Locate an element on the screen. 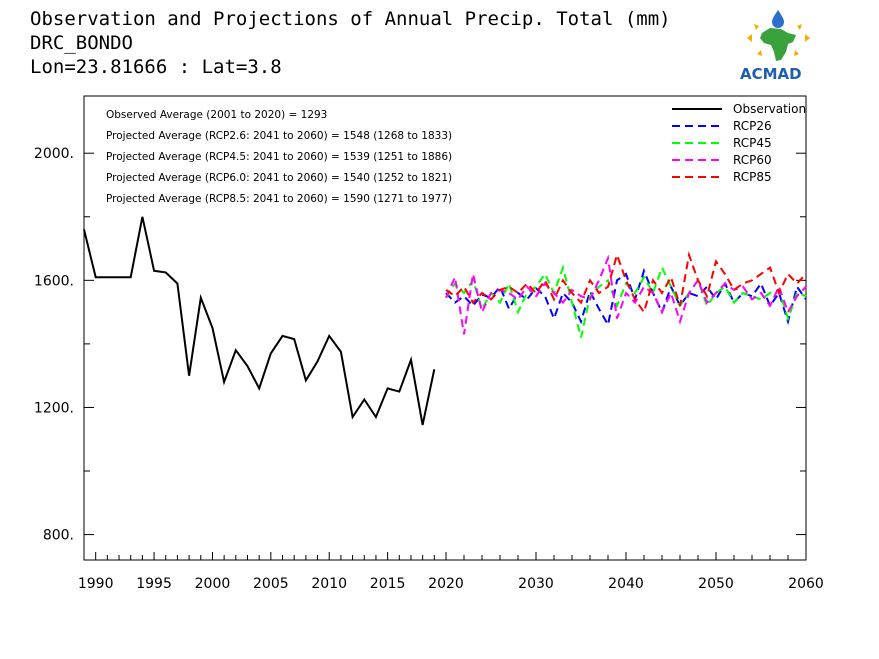 The image size is (879, 659). logo-ray-upper-right is located at coordinates (799, 27).